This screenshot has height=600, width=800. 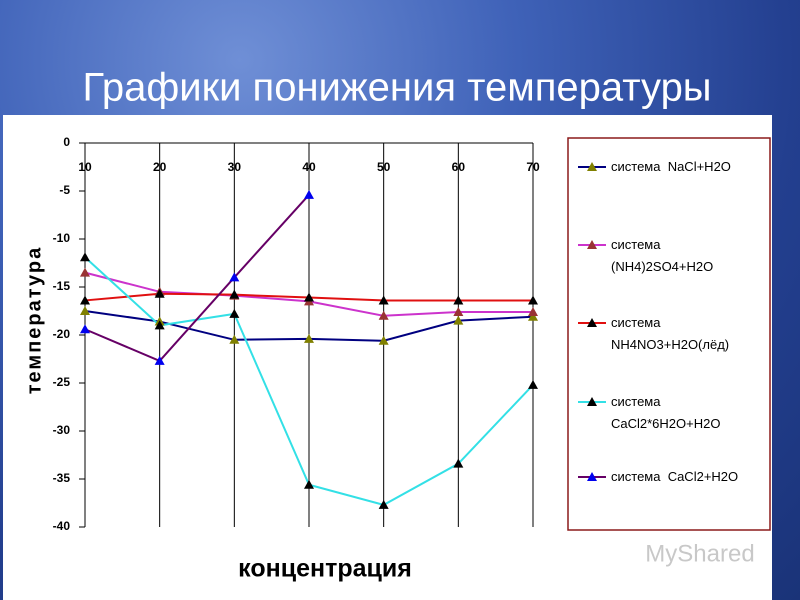 What do you see at coordinates (666, 412) in the screenshot?
I see `legend-label: система CaCl2*6H2O+H2O` at bounding box center [666, 412].